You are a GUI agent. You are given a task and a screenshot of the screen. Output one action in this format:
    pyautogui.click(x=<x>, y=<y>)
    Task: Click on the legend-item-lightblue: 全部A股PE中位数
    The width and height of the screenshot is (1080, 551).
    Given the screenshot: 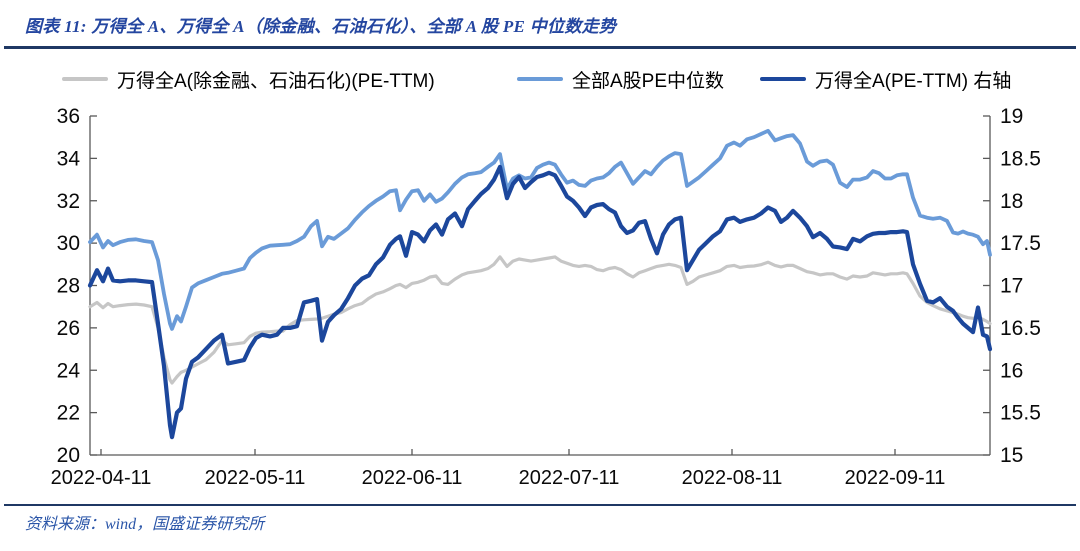 What is the action you would take?
    pyautogui.click(x=620, y=79)
    